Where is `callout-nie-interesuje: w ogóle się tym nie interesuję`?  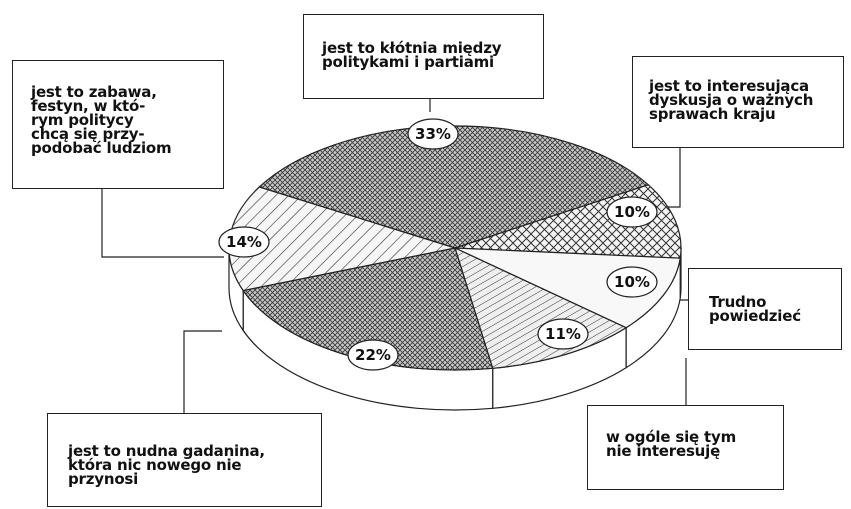
callout-nie-interesuje: w ogóle się tym nie interesuję is located at coordinates (685, 447).